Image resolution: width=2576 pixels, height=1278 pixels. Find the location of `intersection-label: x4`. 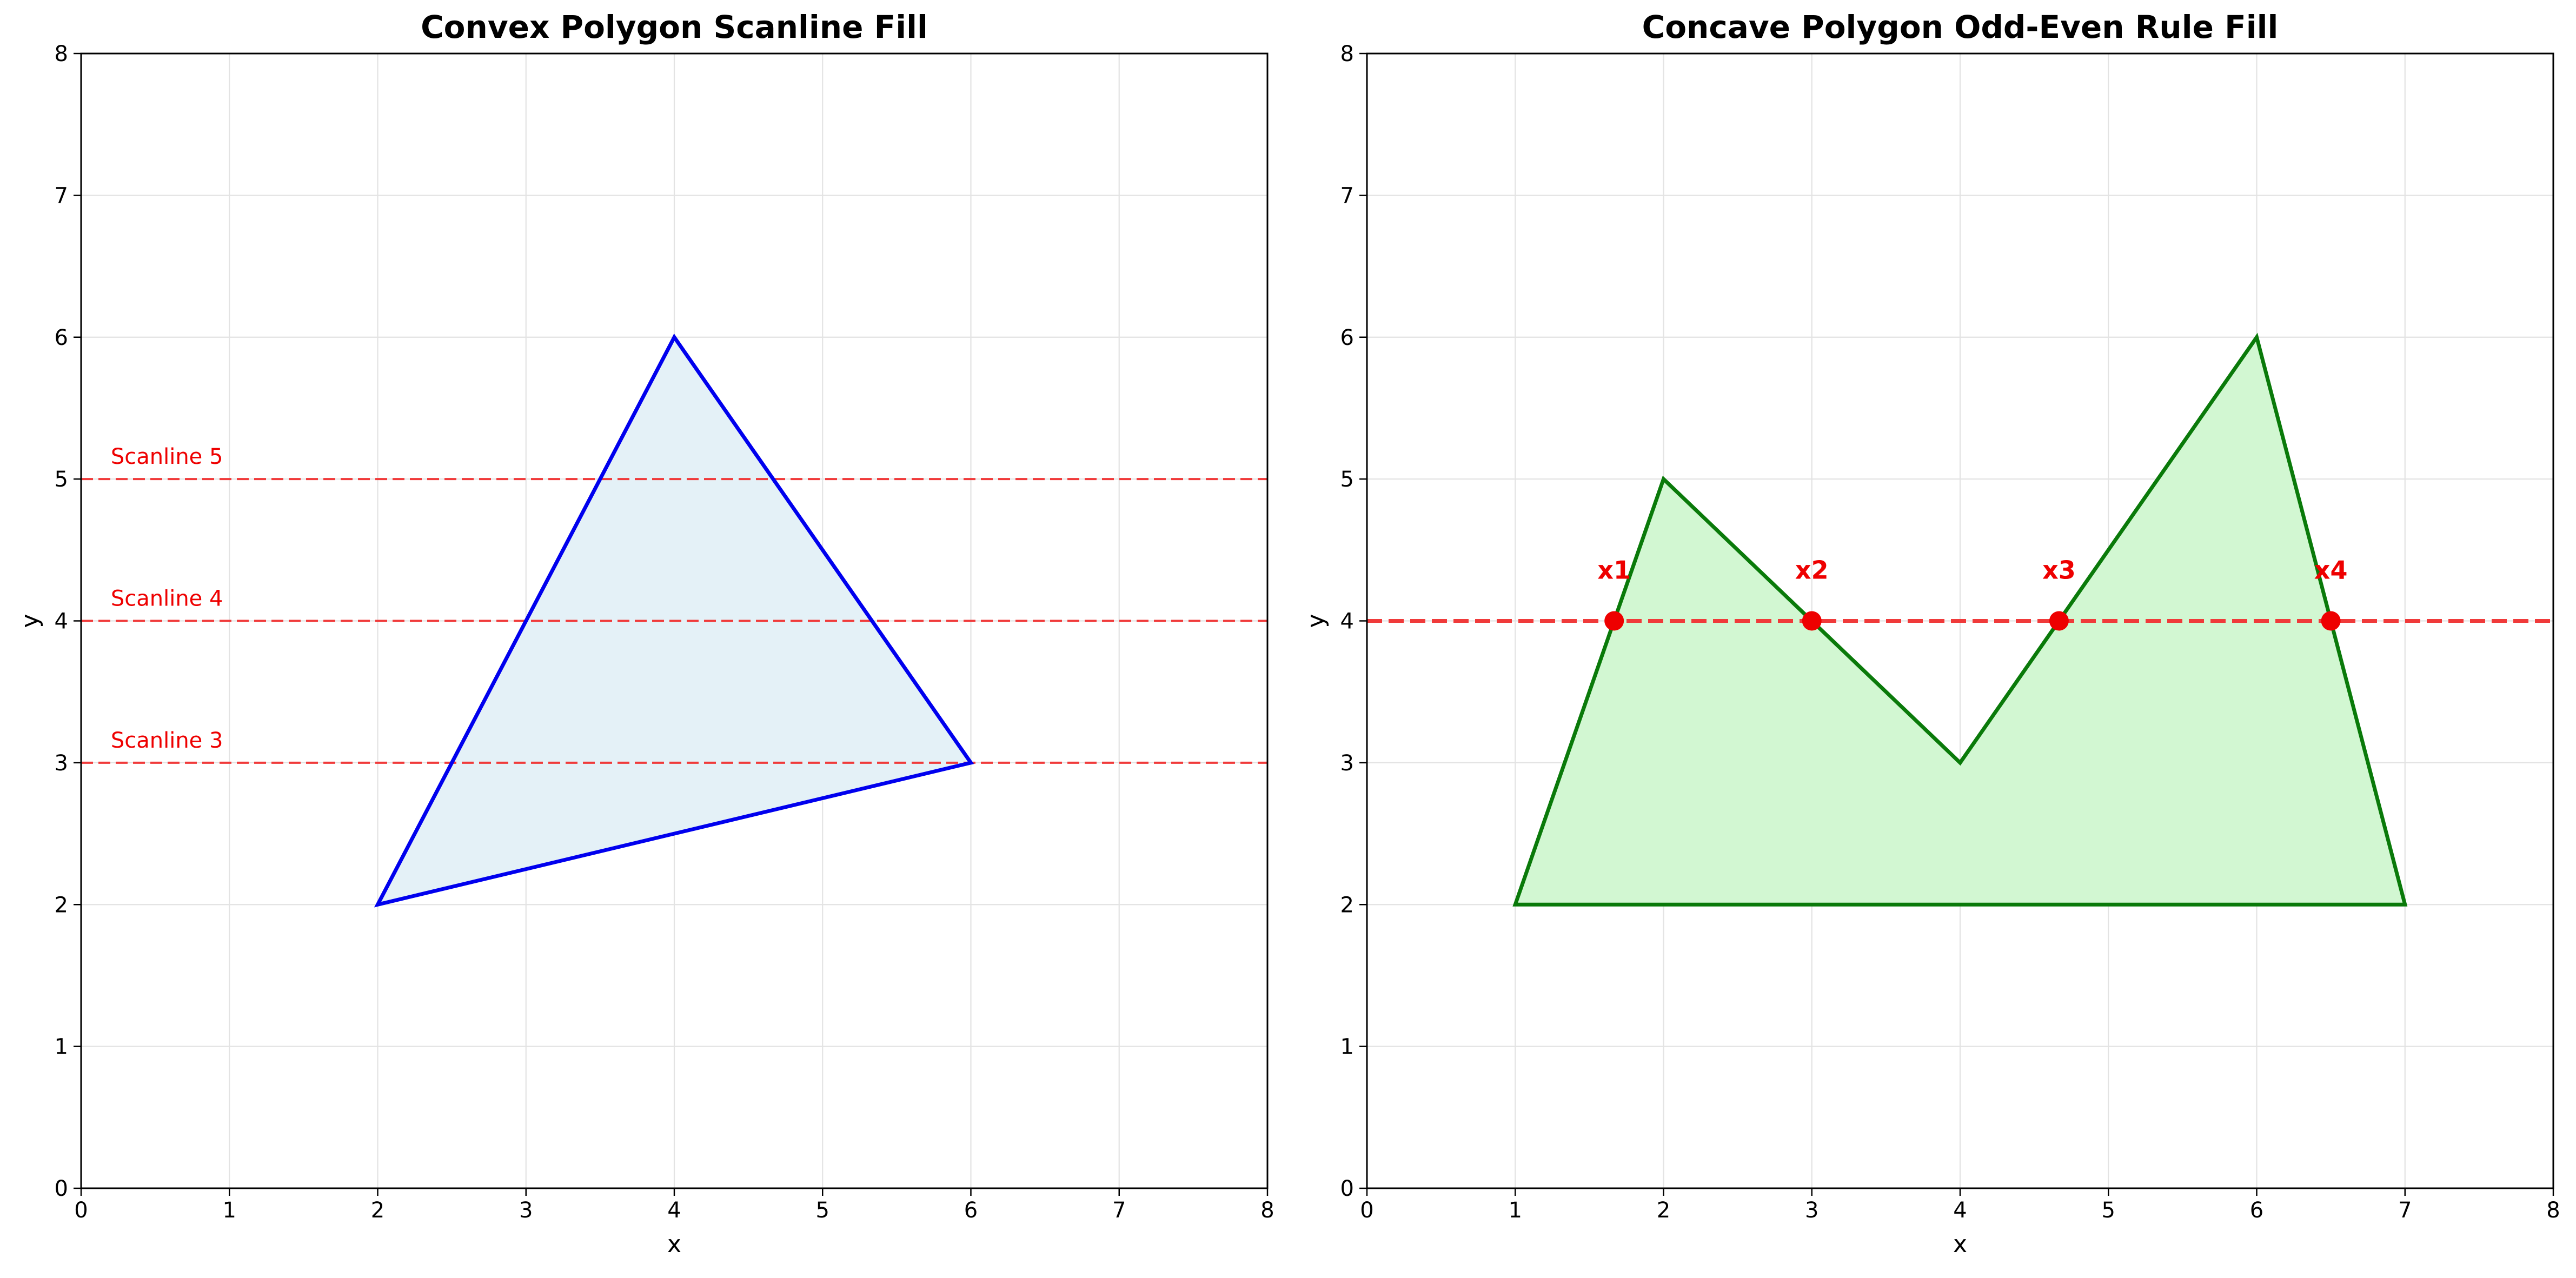

intersection-label: x4 is located at coordinates (2331, 570).